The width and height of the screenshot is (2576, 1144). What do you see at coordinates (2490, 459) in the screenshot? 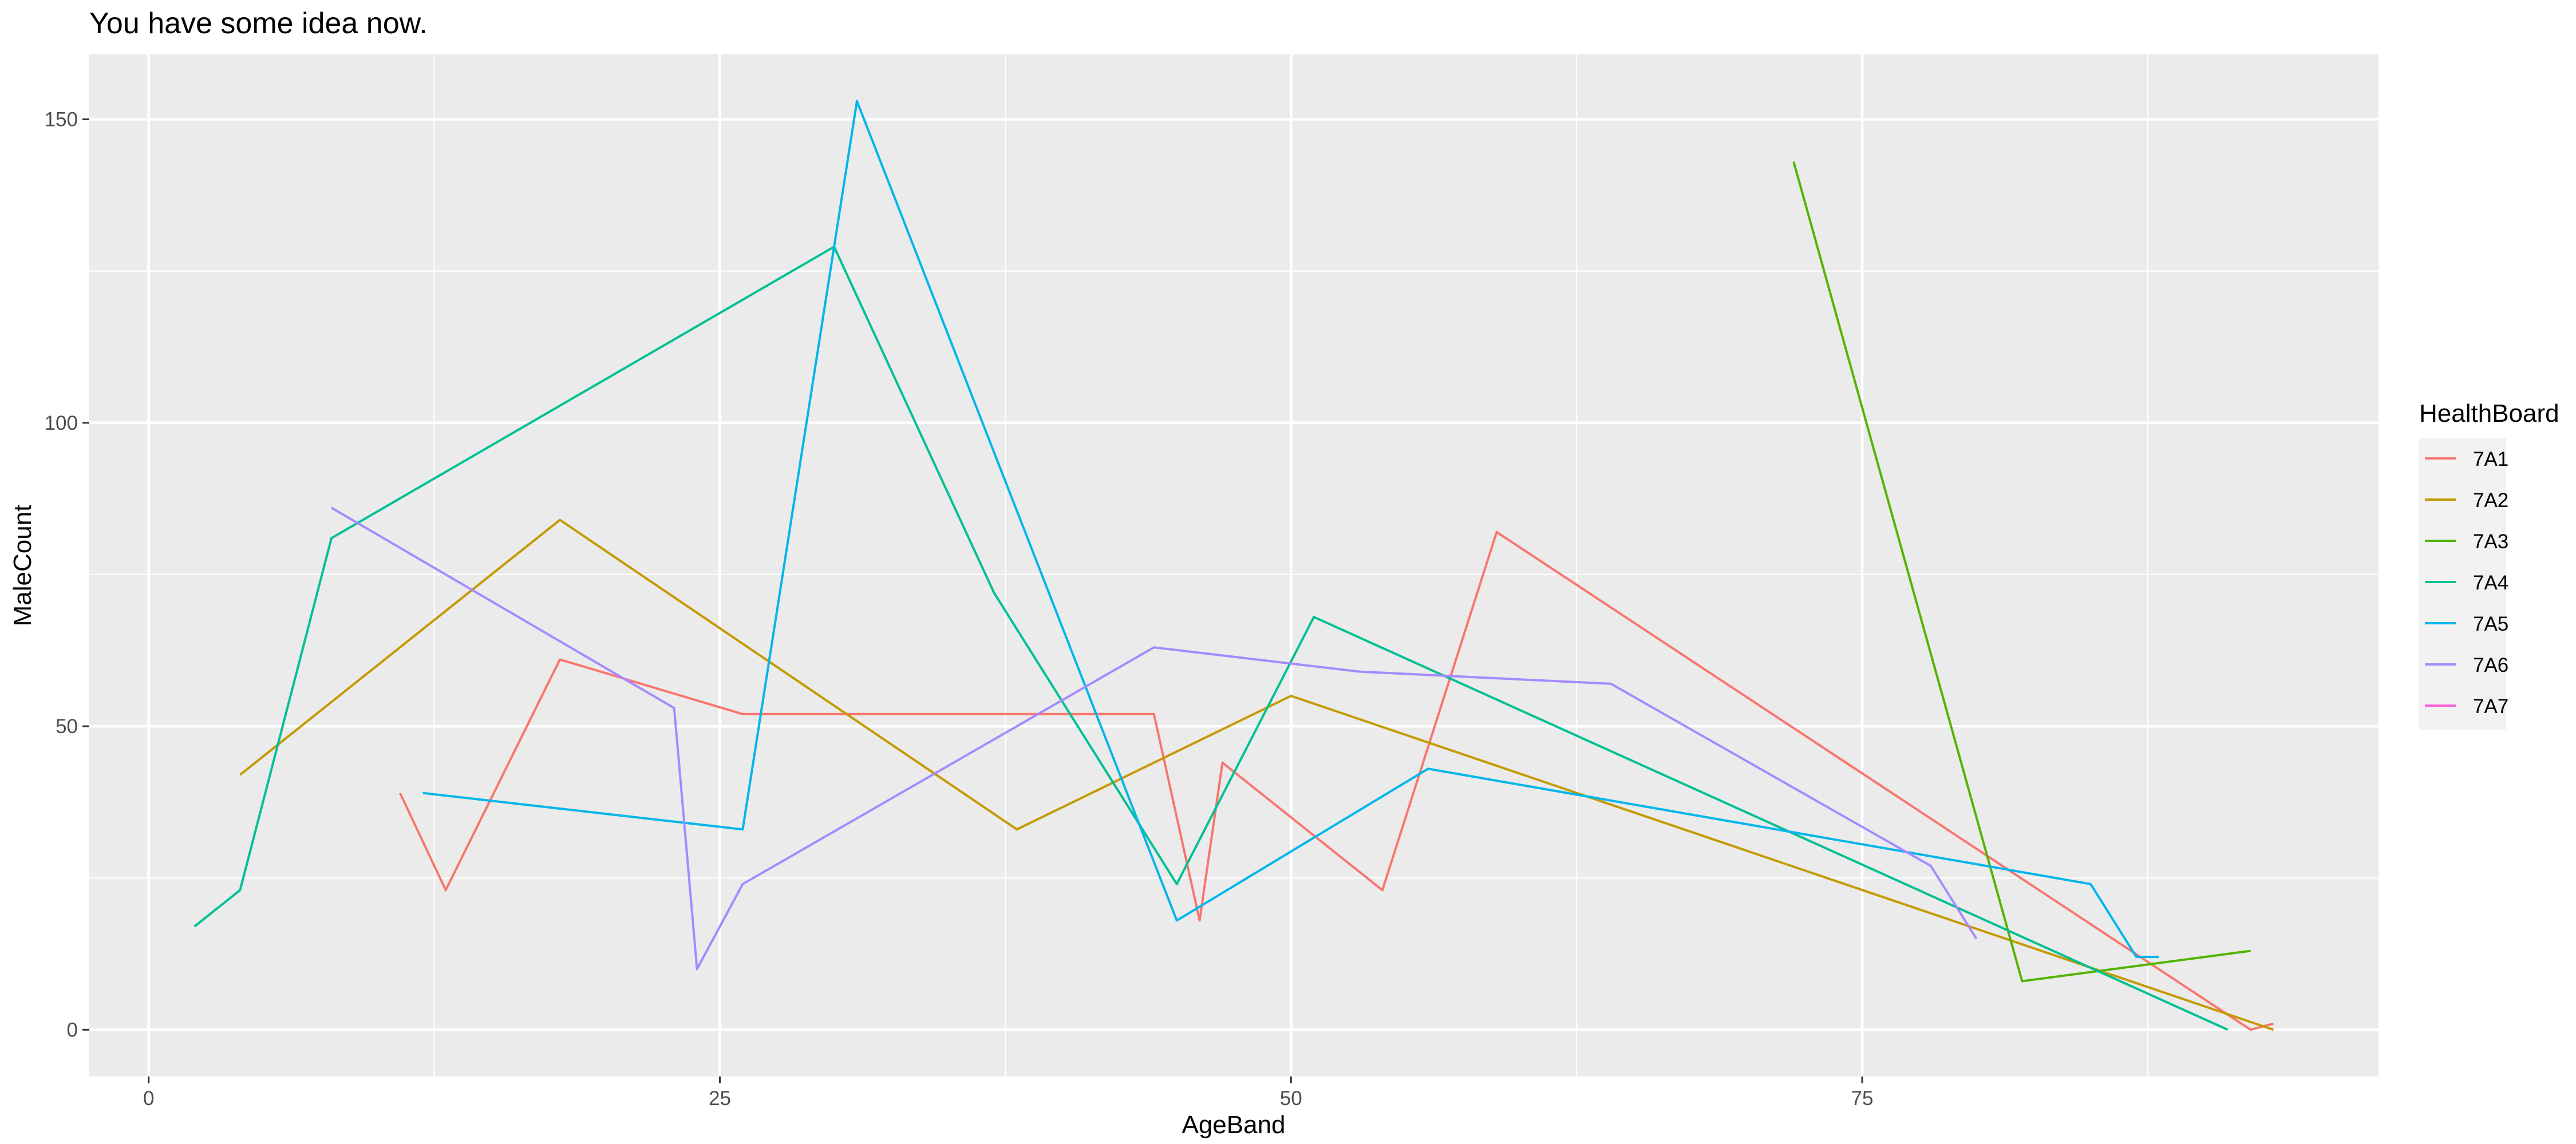
I see `legend-label-7a1: 7A1` at bounding box center [2490, 459].